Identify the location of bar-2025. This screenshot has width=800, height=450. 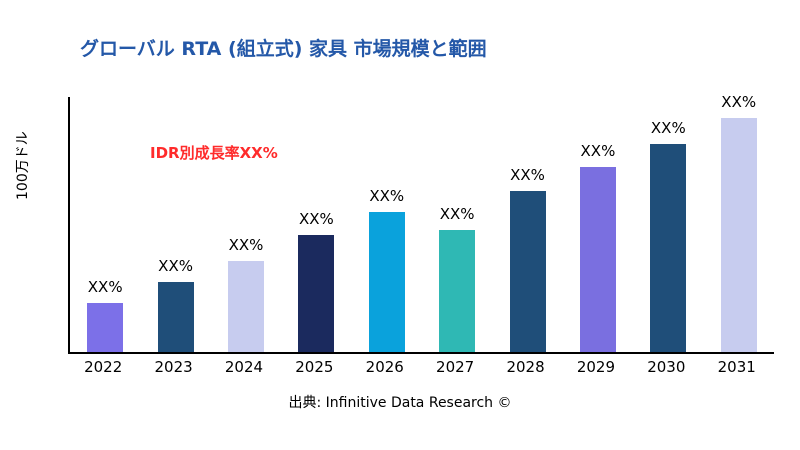
(316, 293).